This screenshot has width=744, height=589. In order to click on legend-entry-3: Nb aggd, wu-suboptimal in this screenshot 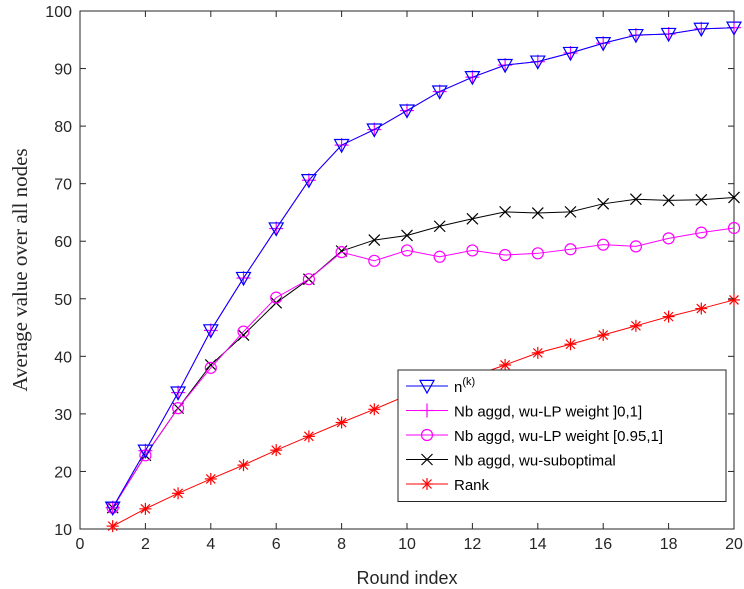, I will do `click(511, 461)`.